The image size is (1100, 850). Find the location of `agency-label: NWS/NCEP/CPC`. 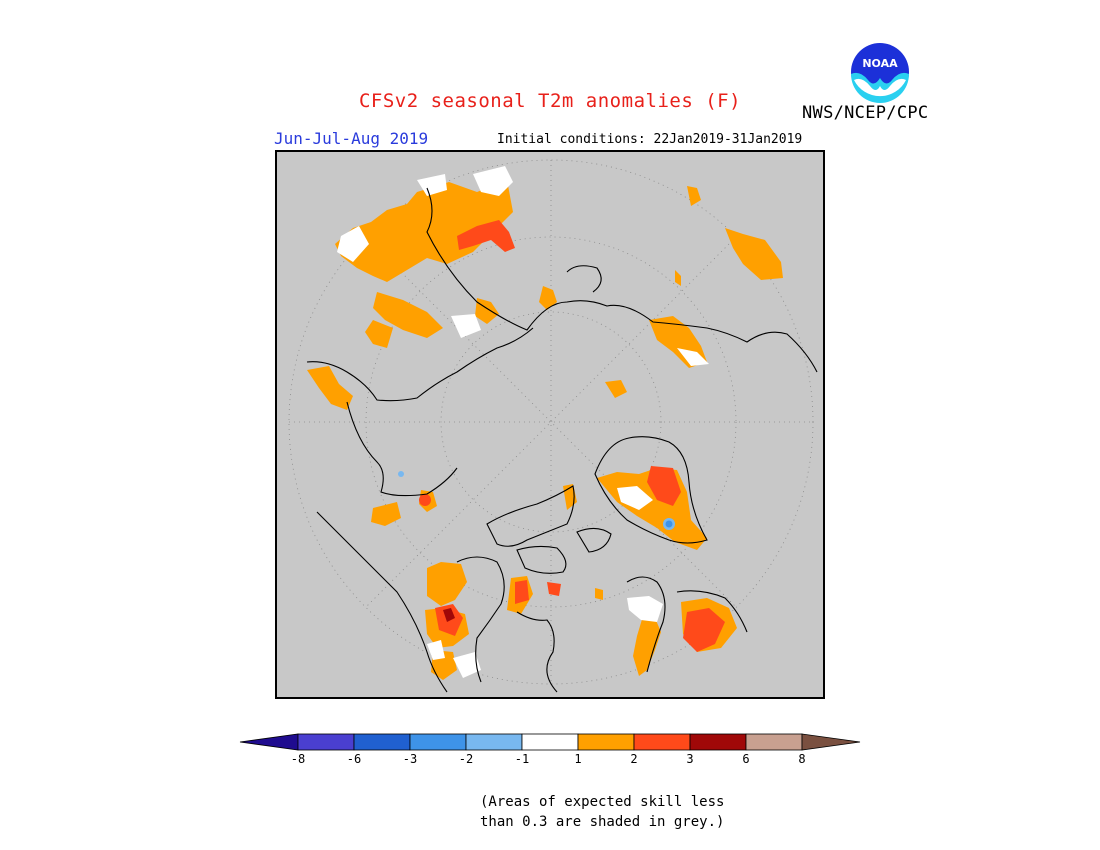

agency-label: NWS/NCEP/CPC is located at coordinates (865, 113).